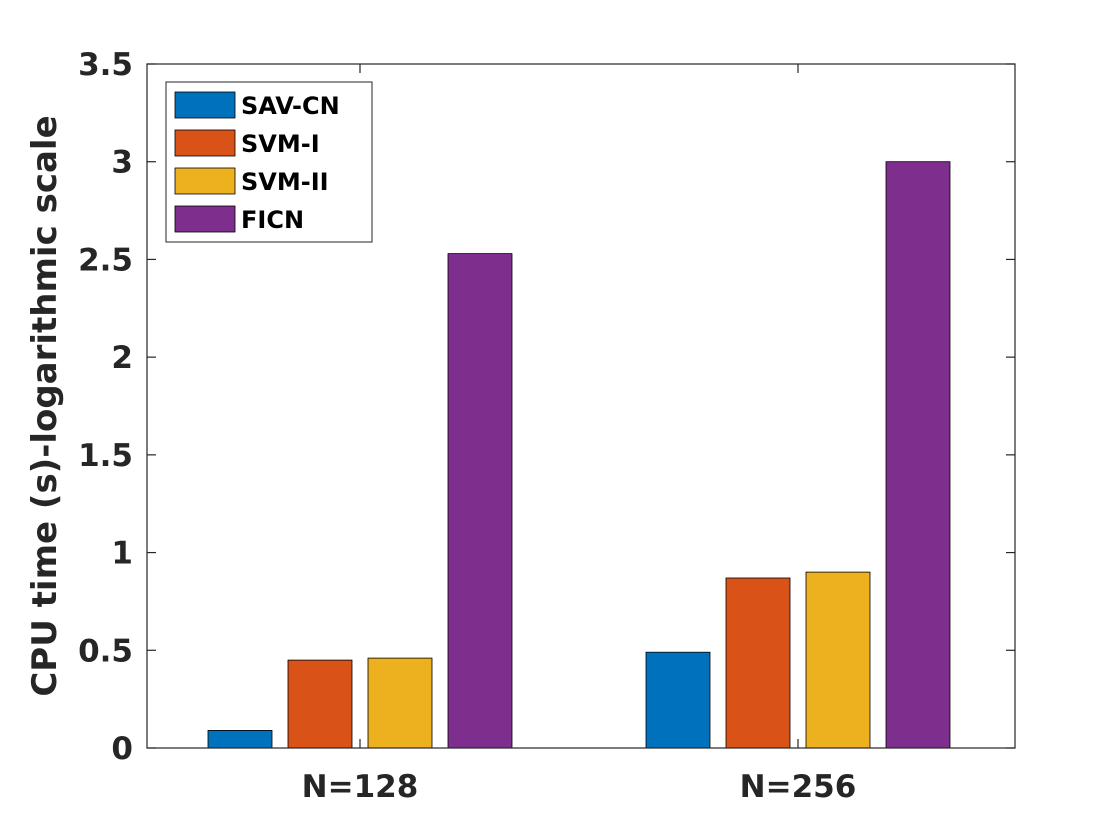 The width and height of the screenshot is (1120, 840). I want to click on legend-swatch-svm-i, so click(205, 143).